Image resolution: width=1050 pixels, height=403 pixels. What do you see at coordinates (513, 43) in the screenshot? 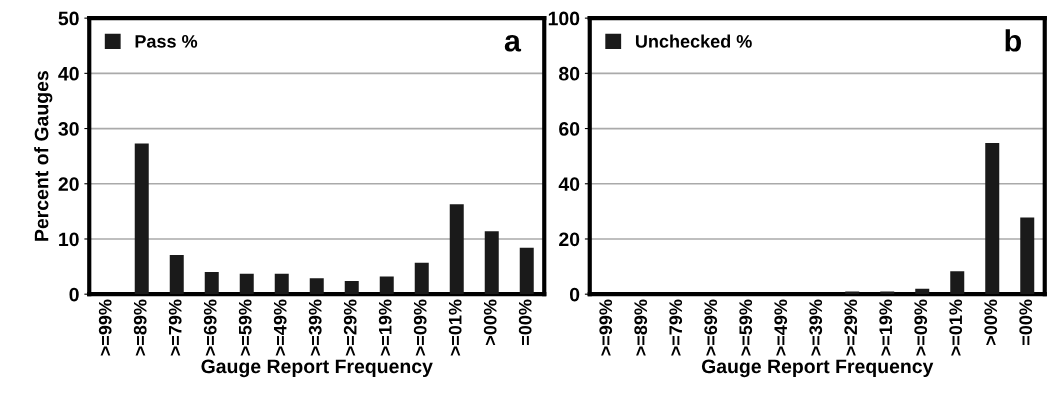
I see `annotation: a` at bounding box center [513, 43].